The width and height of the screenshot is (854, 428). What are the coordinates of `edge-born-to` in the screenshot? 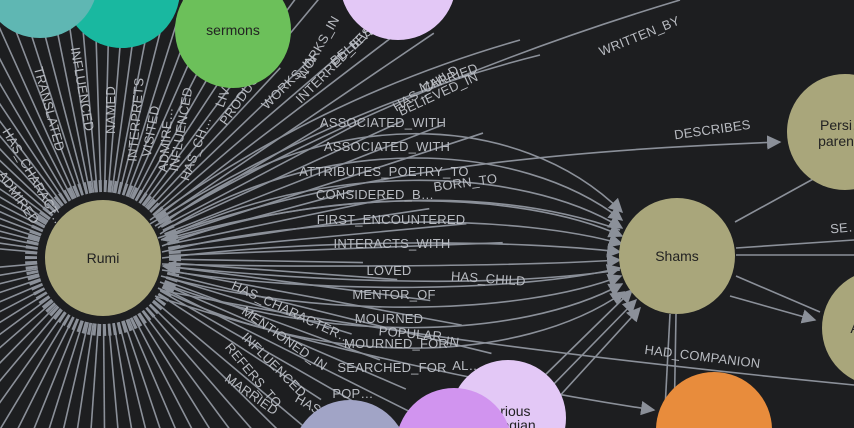 It's located at (391, 221).